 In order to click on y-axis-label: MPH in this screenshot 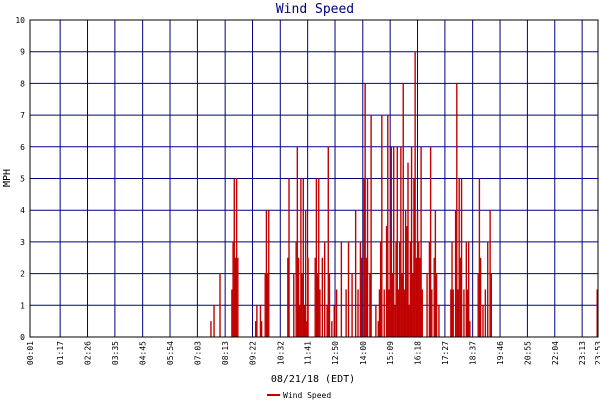, I will do `click(7, 178)`.